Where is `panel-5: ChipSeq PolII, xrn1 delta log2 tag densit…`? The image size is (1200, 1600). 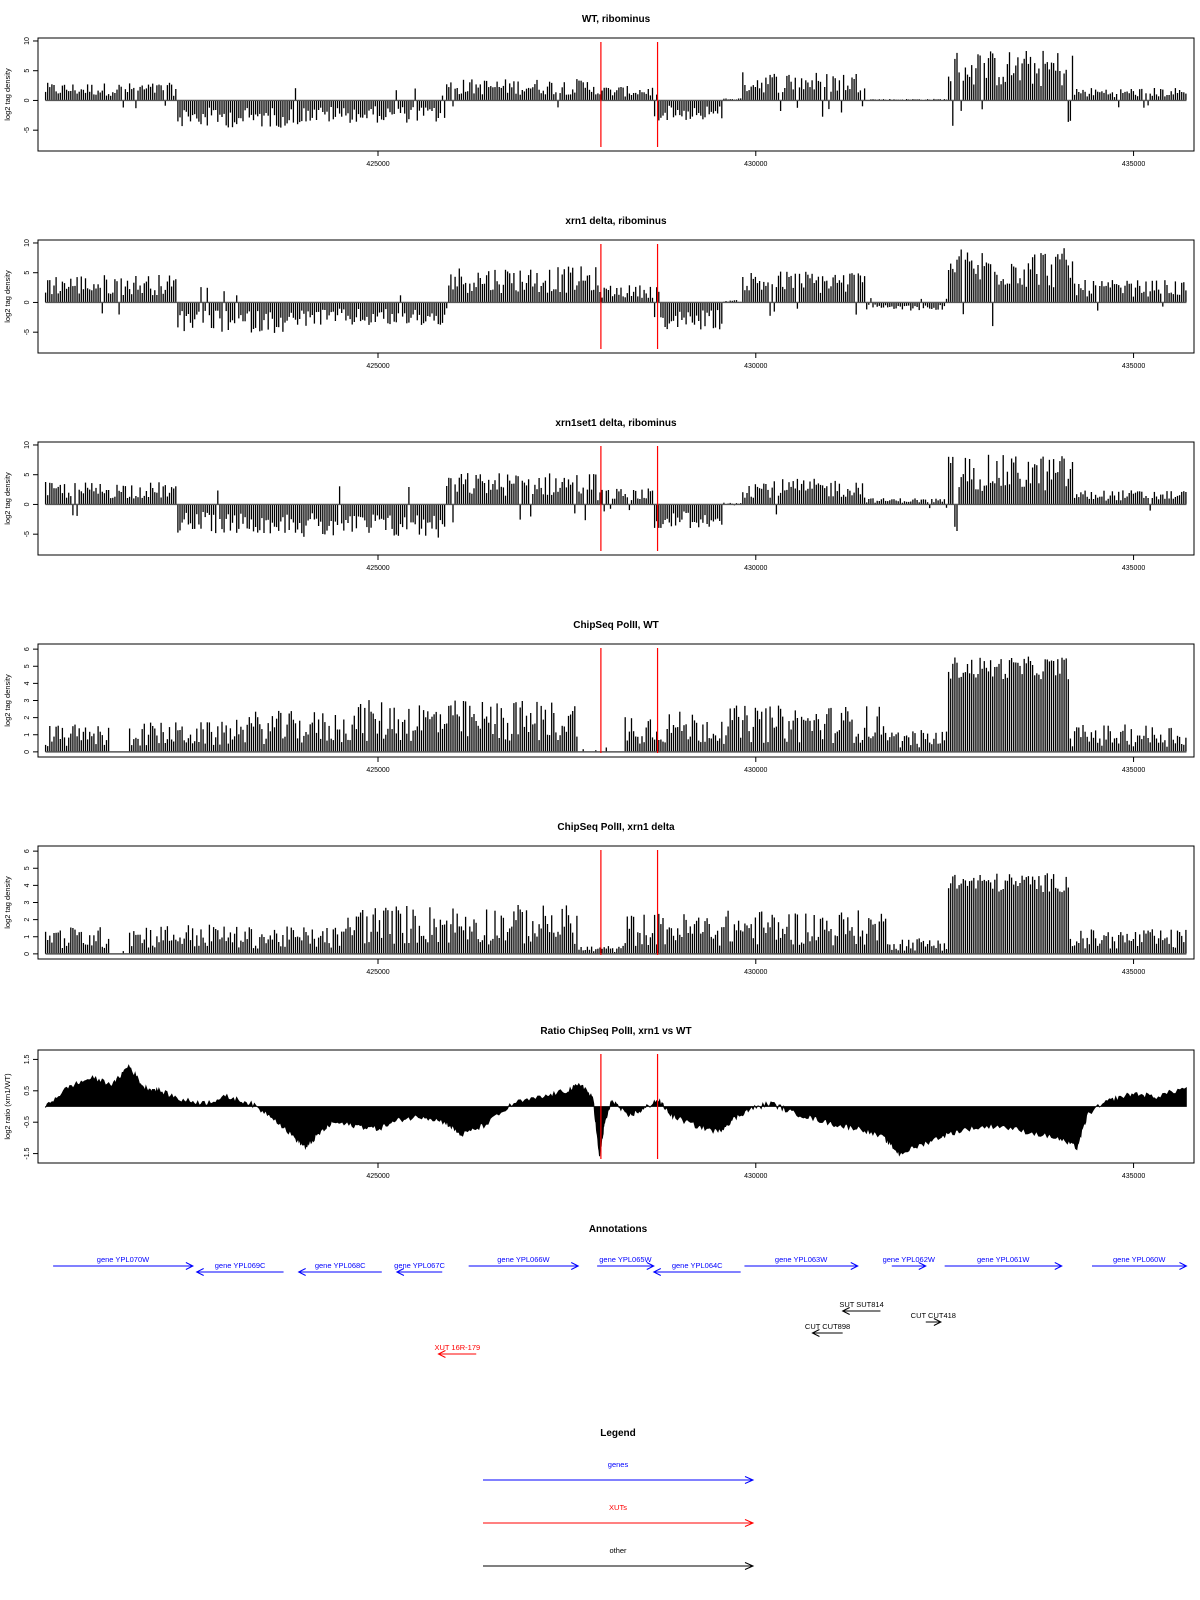
panel-5: ChipSeq PolII, xrn1 delta log2 tag densit… is located at coordinates (599, 899).